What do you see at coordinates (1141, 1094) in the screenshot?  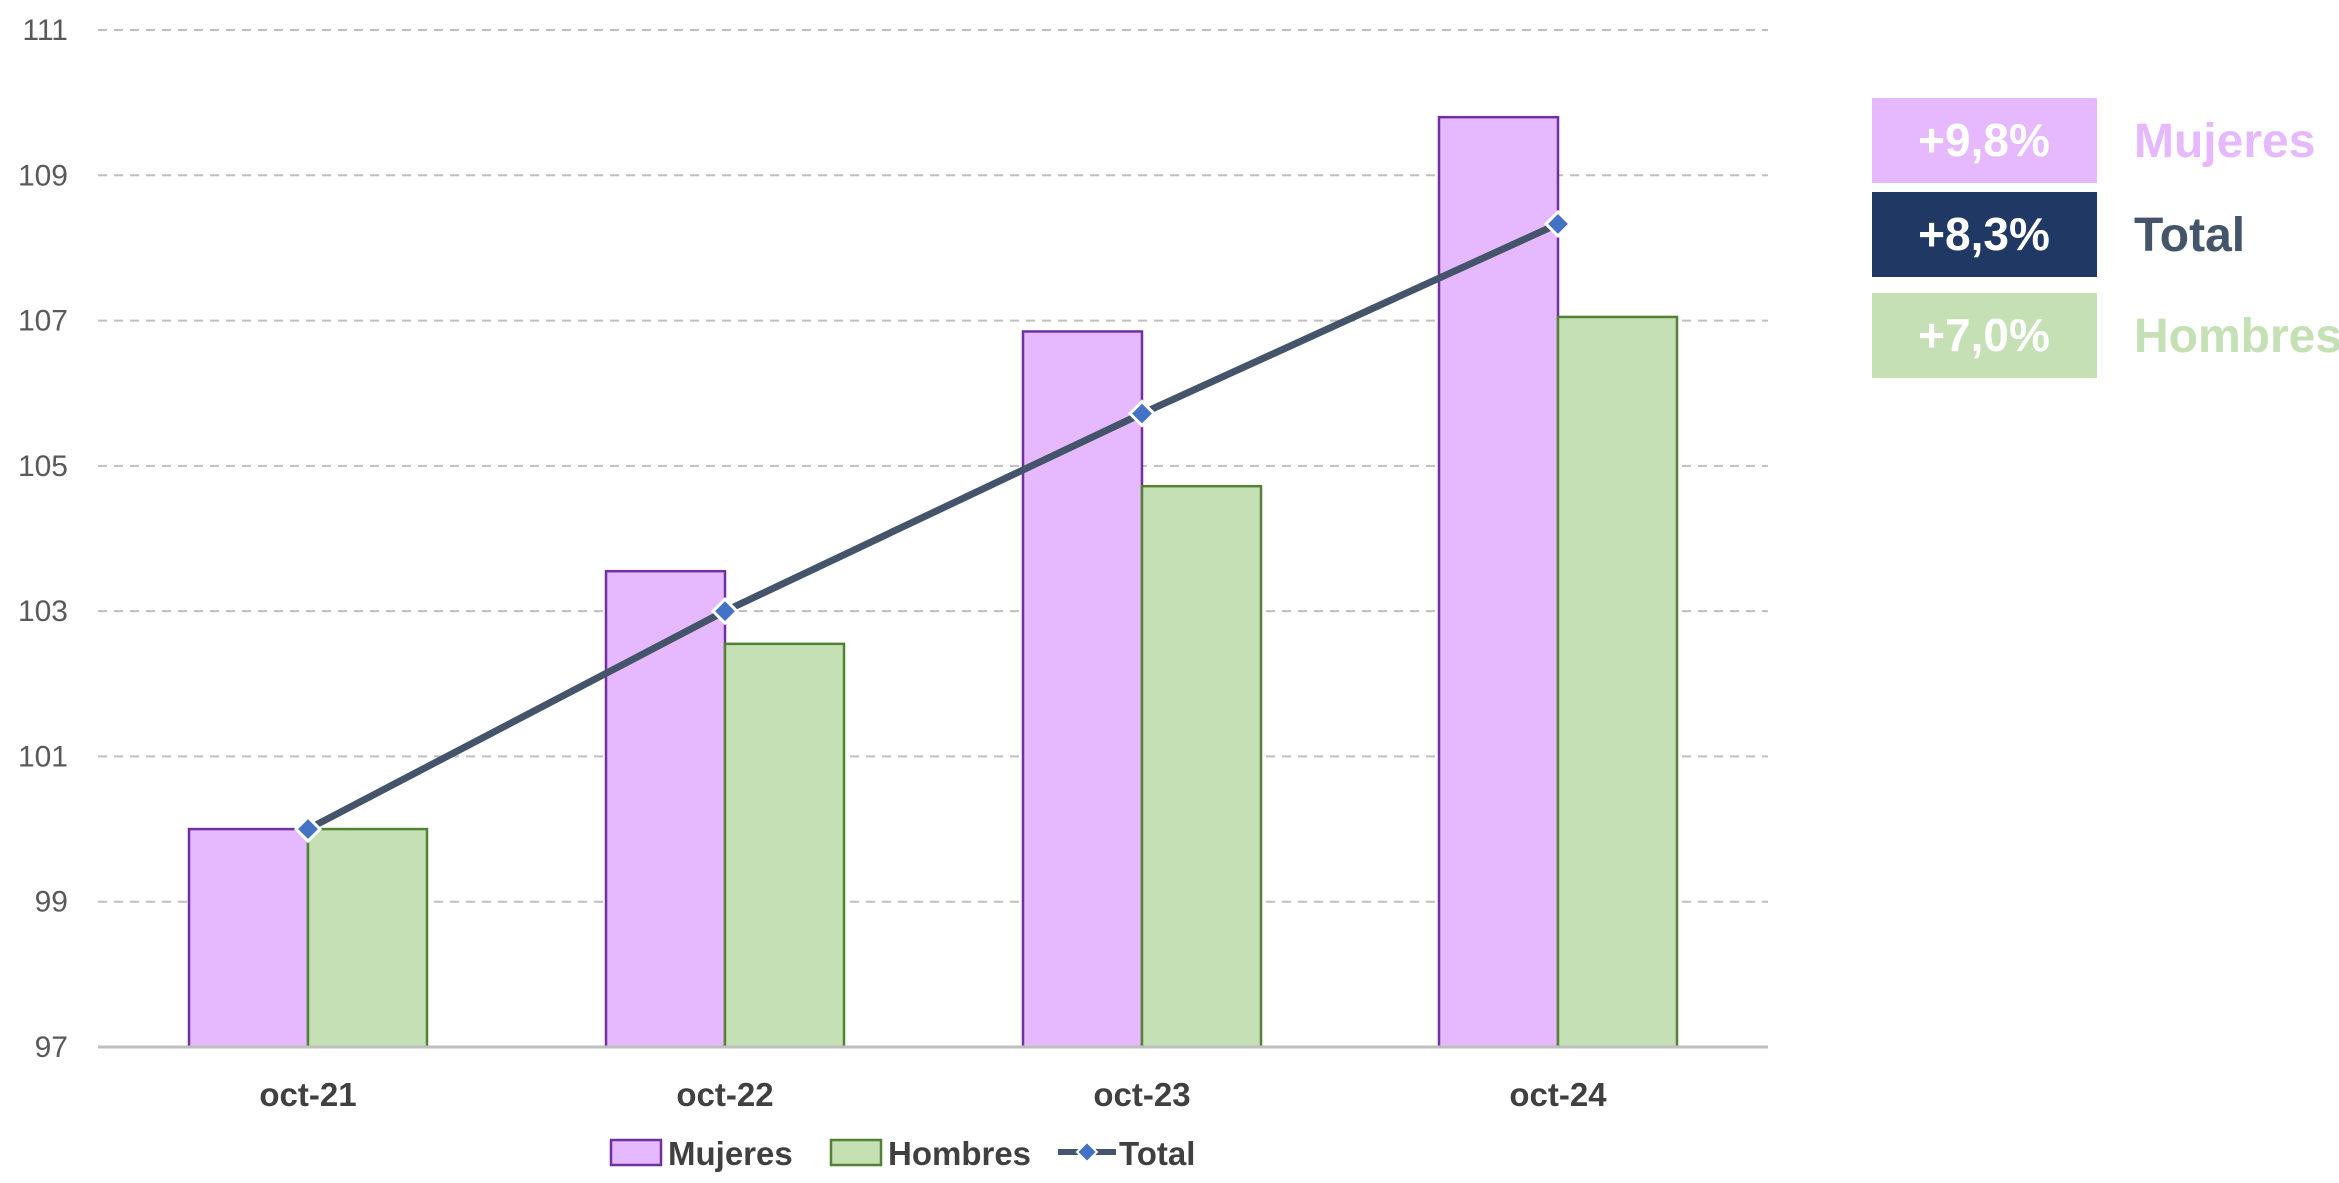 I see `x-tick-label: oct-23` at bounding box center [1141, 1094].